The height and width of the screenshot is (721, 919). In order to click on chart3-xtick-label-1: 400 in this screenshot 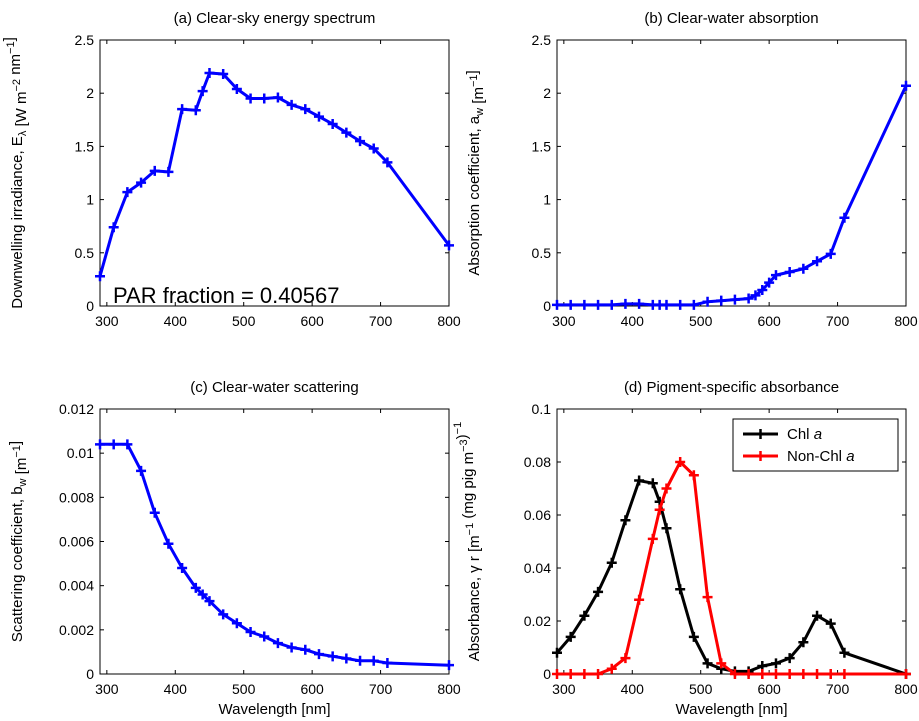, I will do `click(633, 689)`.